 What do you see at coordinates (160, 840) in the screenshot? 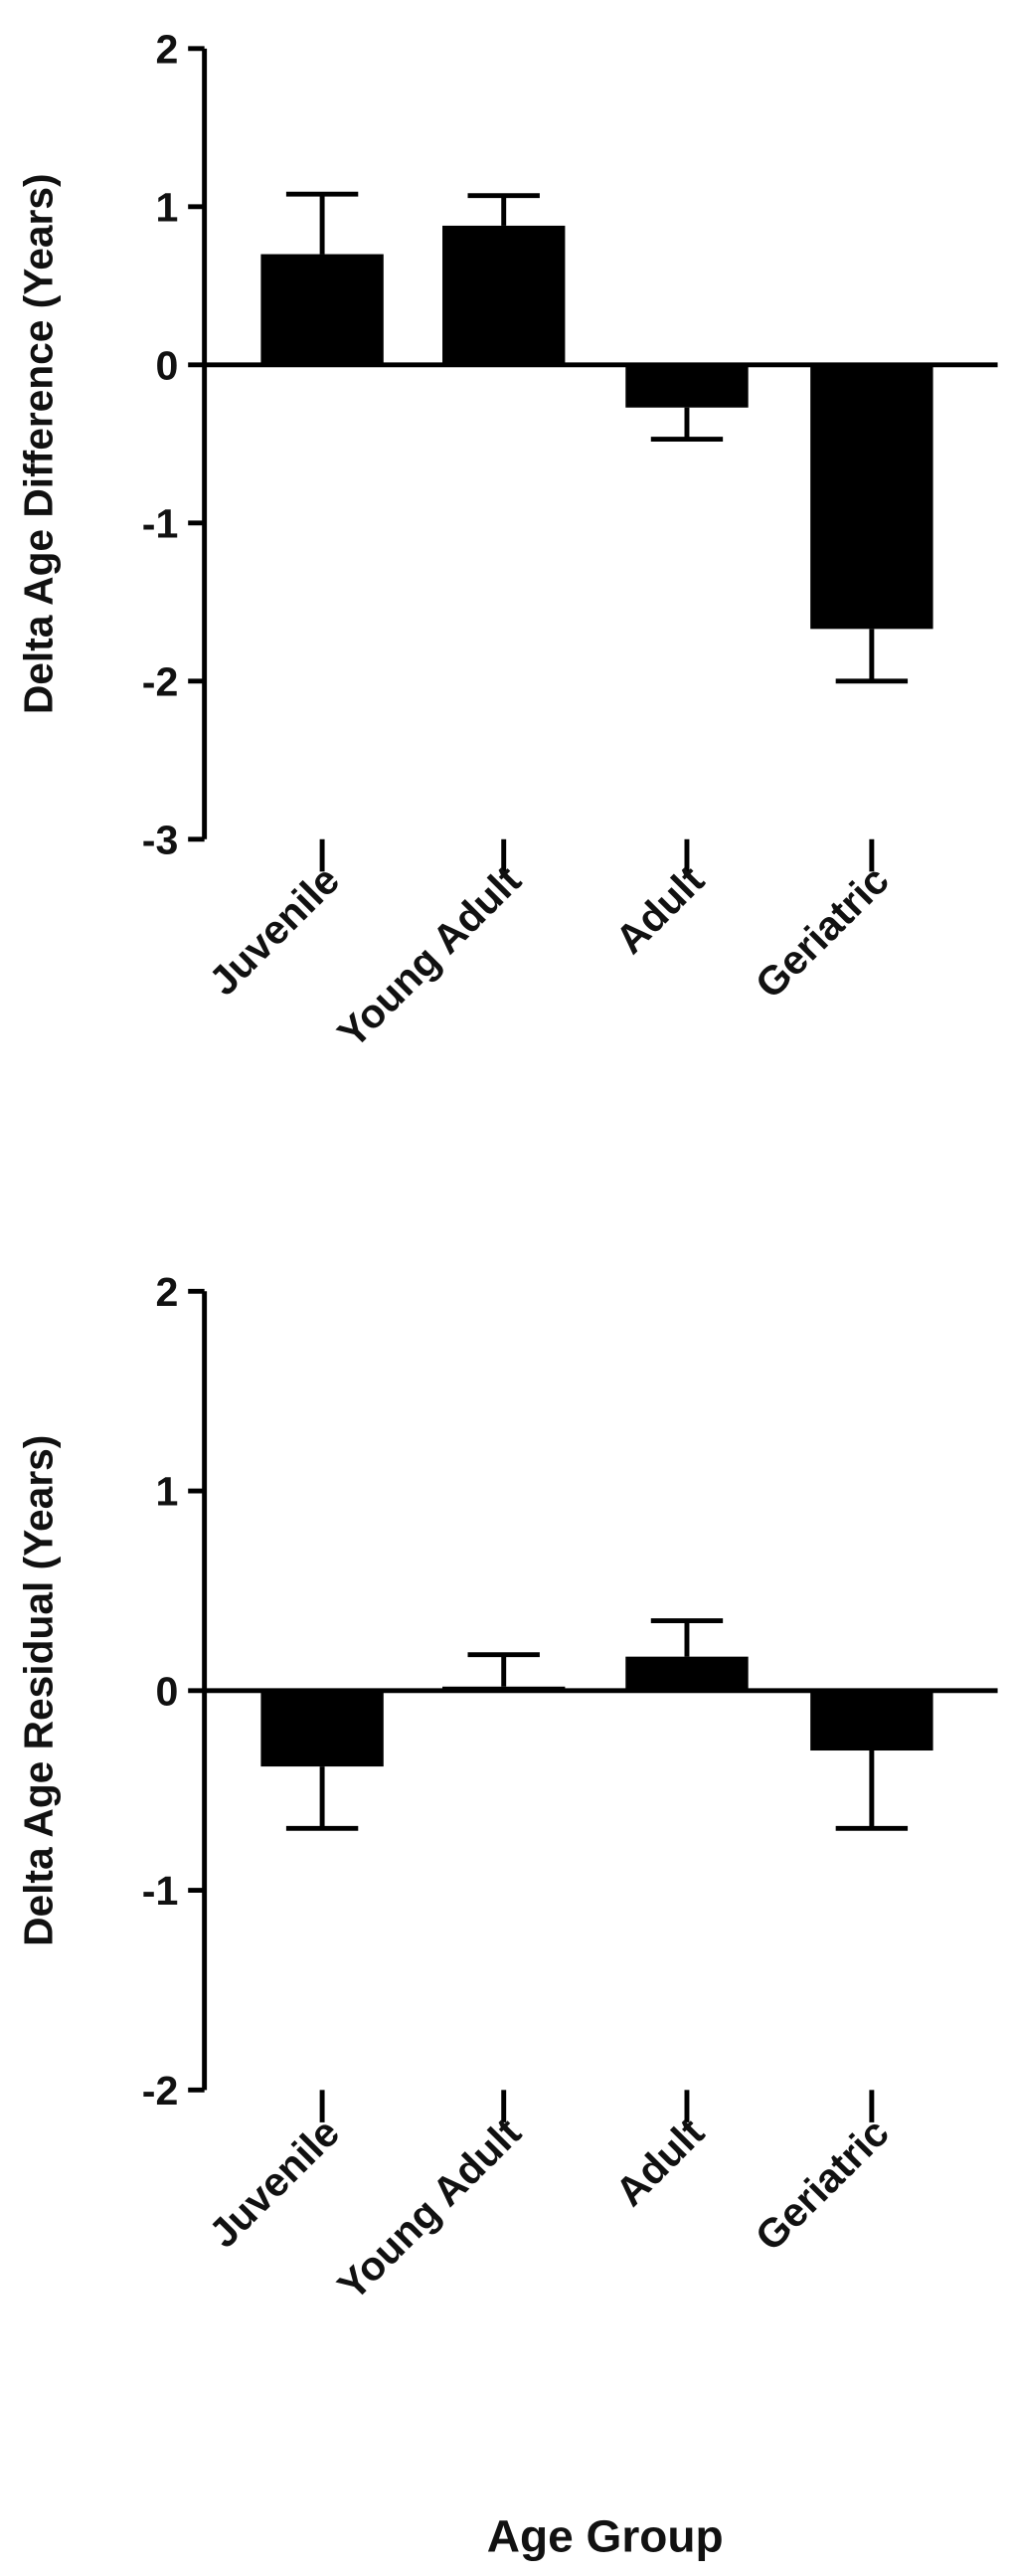
I see `y-tick-label: -3` at bounding box center [160, 840].